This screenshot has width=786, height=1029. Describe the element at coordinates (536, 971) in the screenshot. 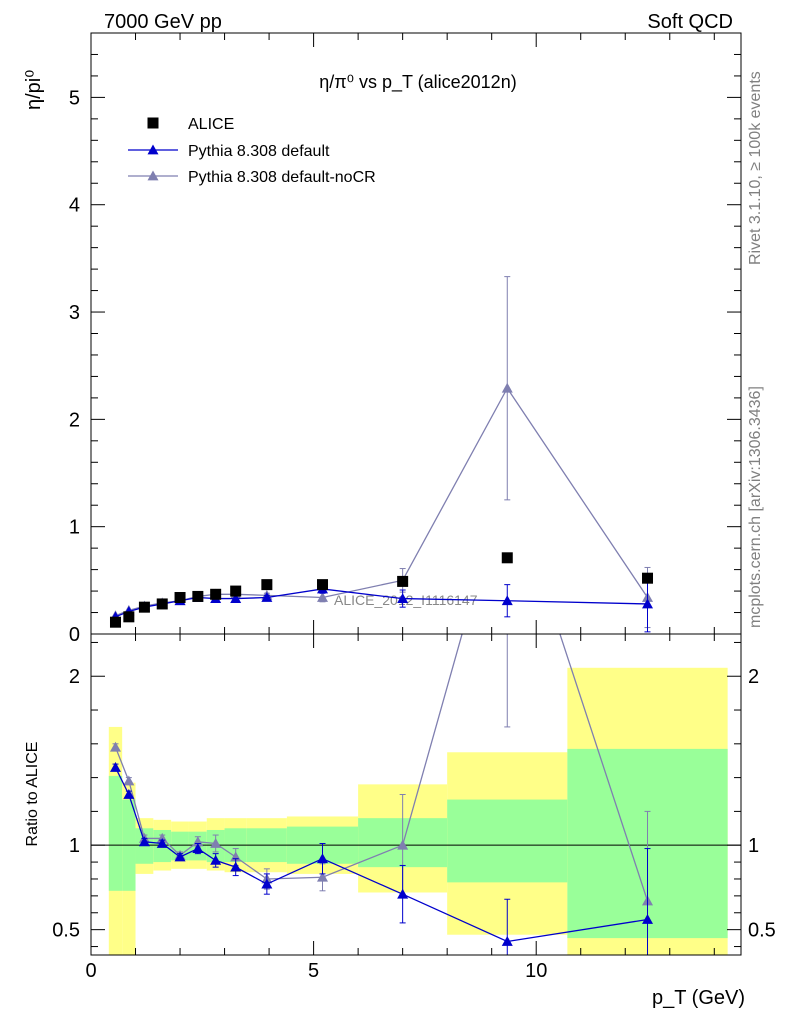

I see `x-tick-label: 10` at that location.